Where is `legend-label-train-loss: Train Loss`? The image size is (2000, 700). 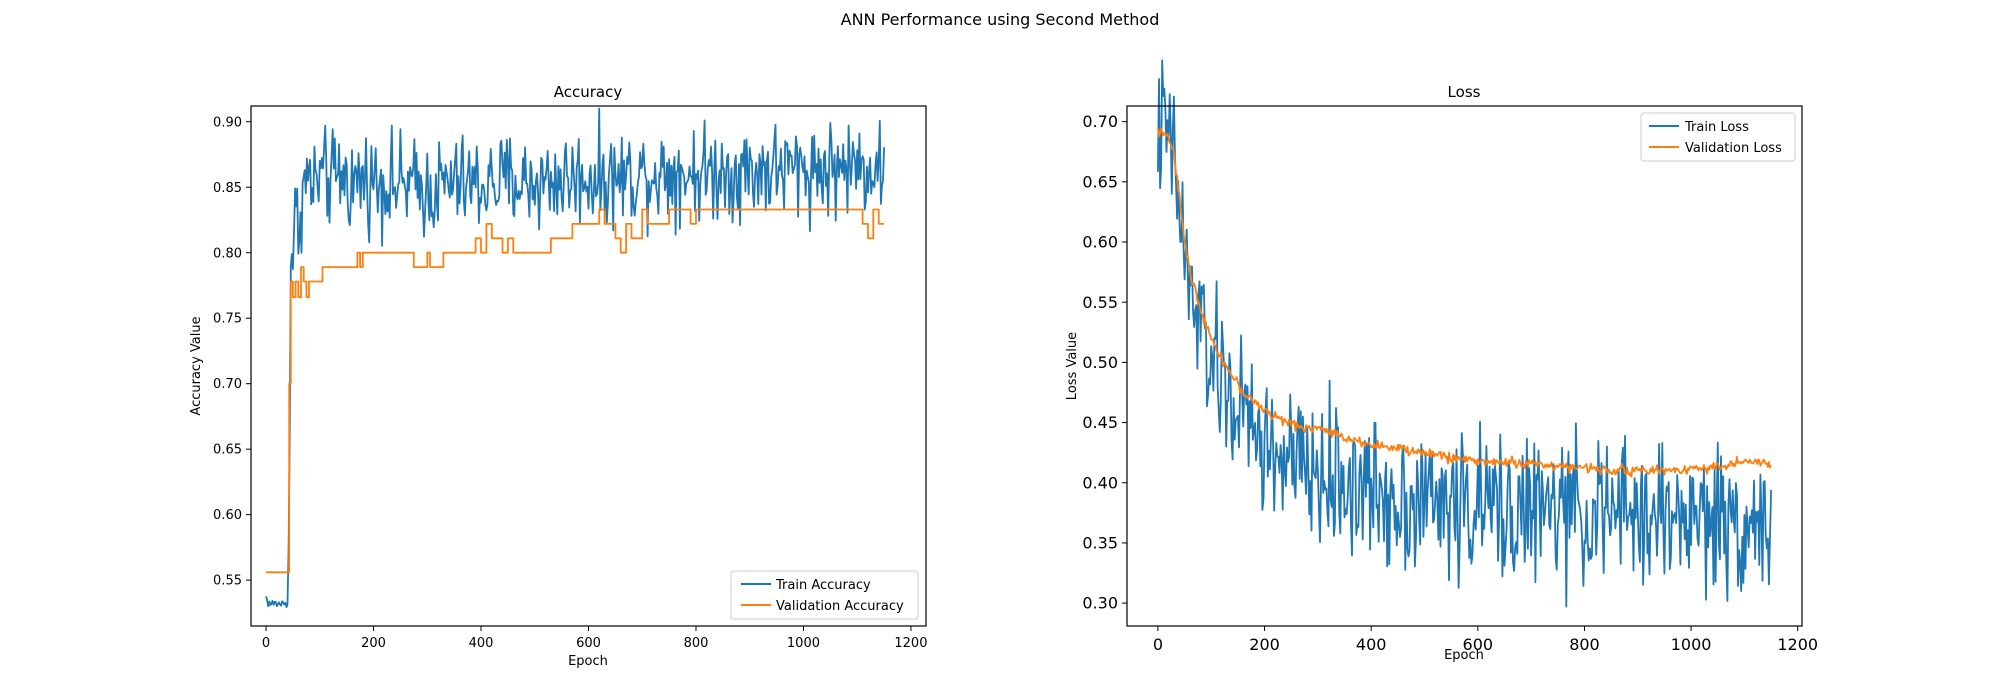 legend-label-train-loss: Train Loss is located at coordinates (1716, 127).